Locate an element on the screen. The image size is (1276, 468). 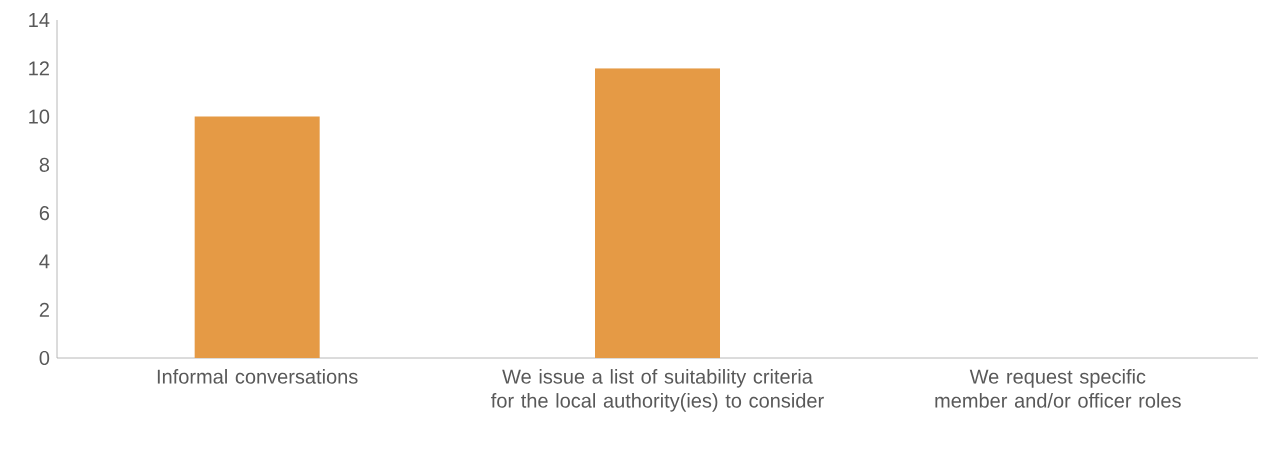
y-tick-label: 4 is located at coordinates (44, 261).